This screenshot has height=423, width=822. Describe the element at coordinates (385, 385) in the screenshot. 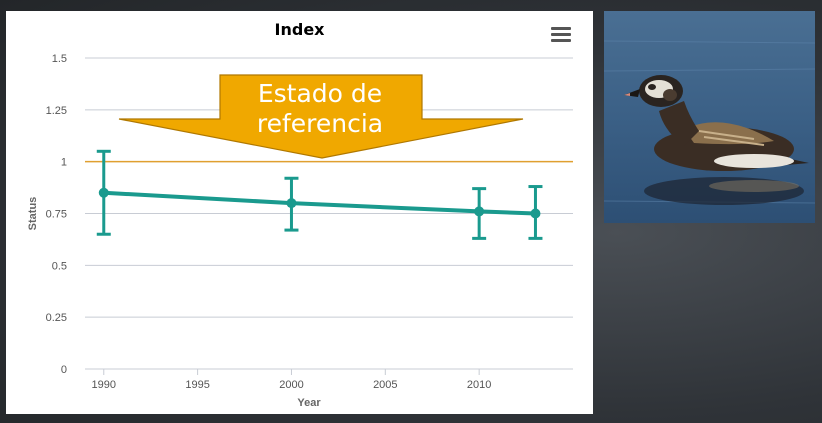

I see `x-tick-label: 2005` at that location.